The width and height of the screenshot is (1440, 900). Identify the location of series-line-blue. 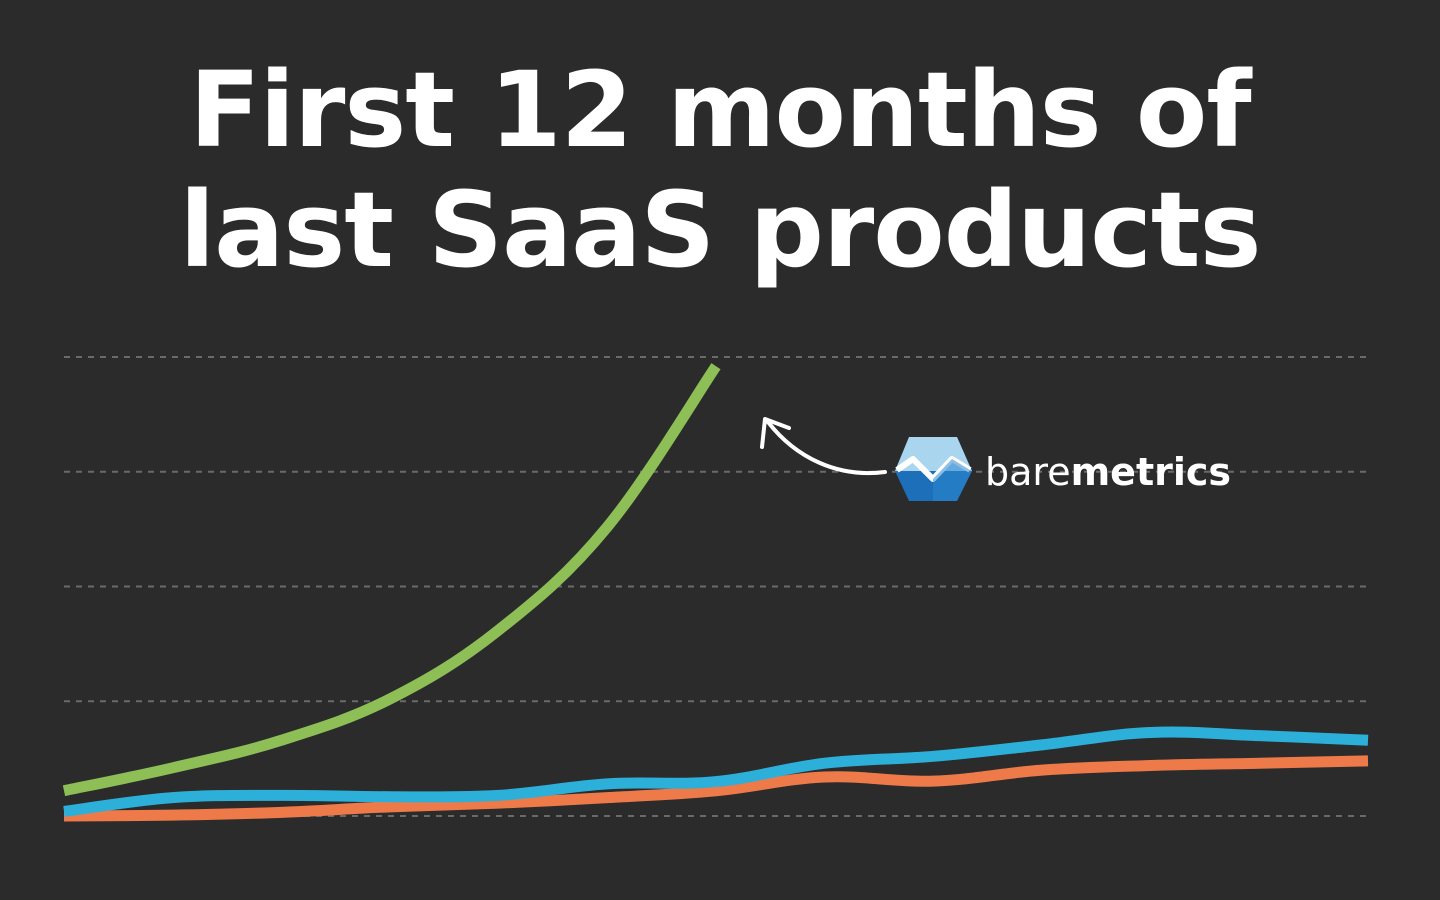
(716, 771).